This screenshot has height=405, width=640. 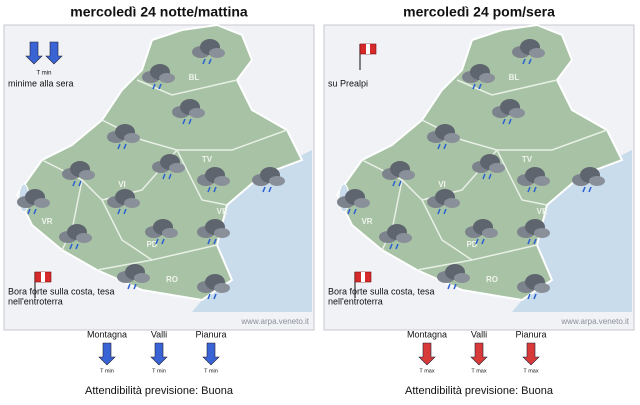 What do you see at coordinates (479, 334) in the screenshot?
I see `zone-label: Valli` at bounding box center [479, 334].